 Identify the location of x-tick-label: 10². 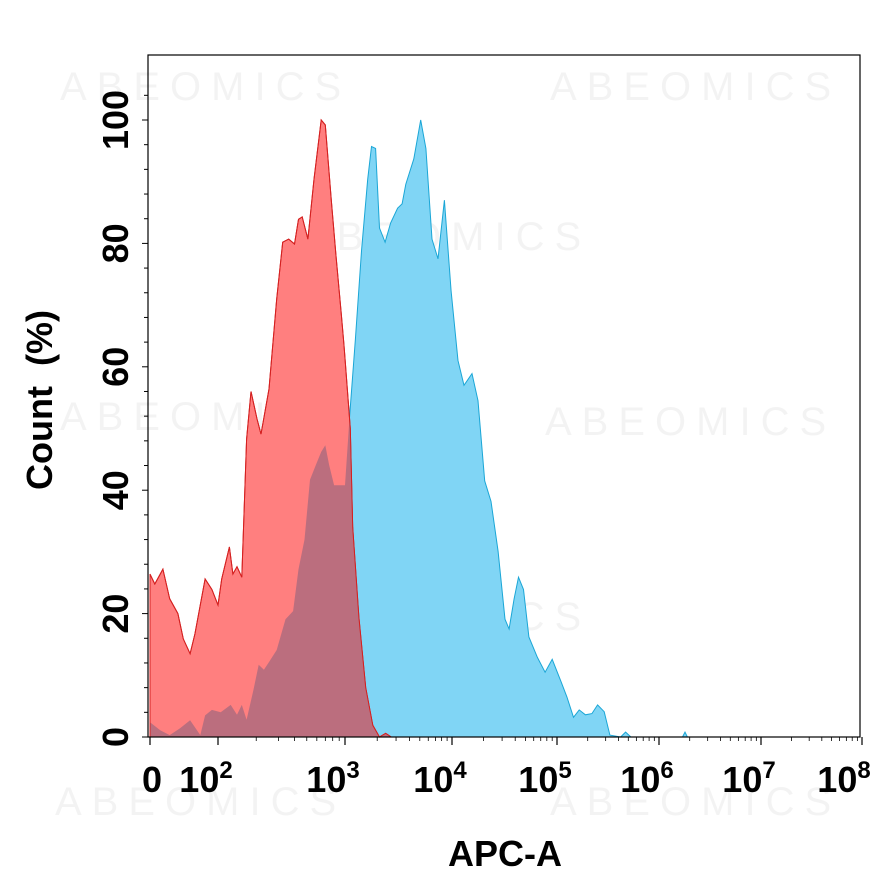
(205, 778).